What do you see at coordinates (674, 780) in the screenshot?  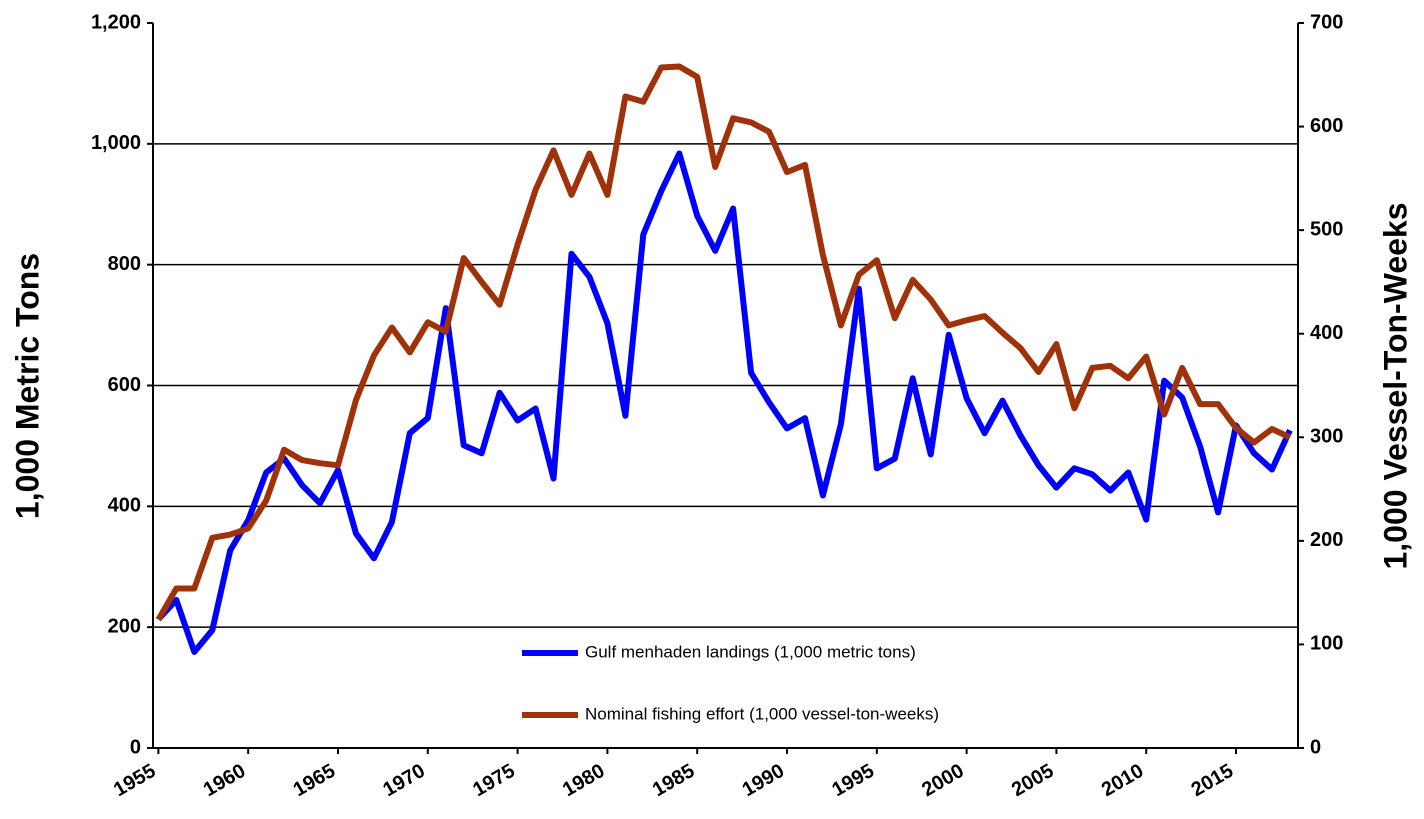 I see `x-tick-label: 1985` at bounding box center [674, 780].